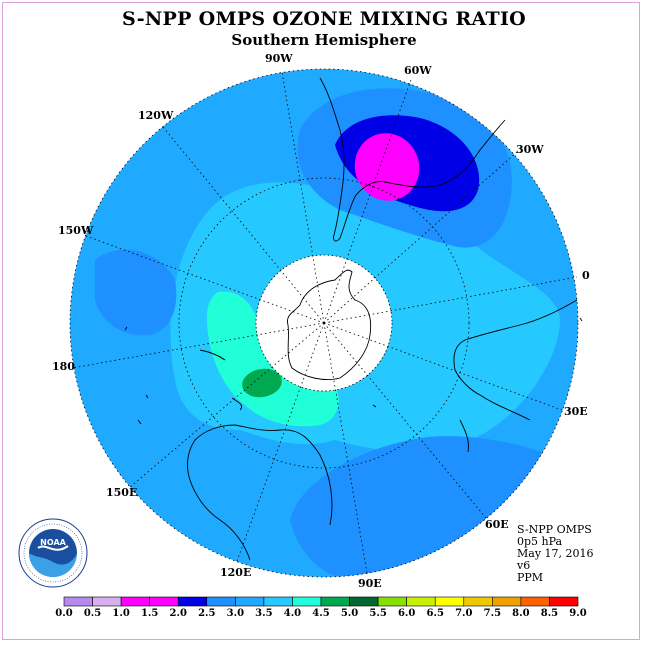 The height and width of the screenshot is (648, 648). Describe the element at coordinates (497, 524) in the screenshot. I see `lon-label-60e: 60E` at that location.